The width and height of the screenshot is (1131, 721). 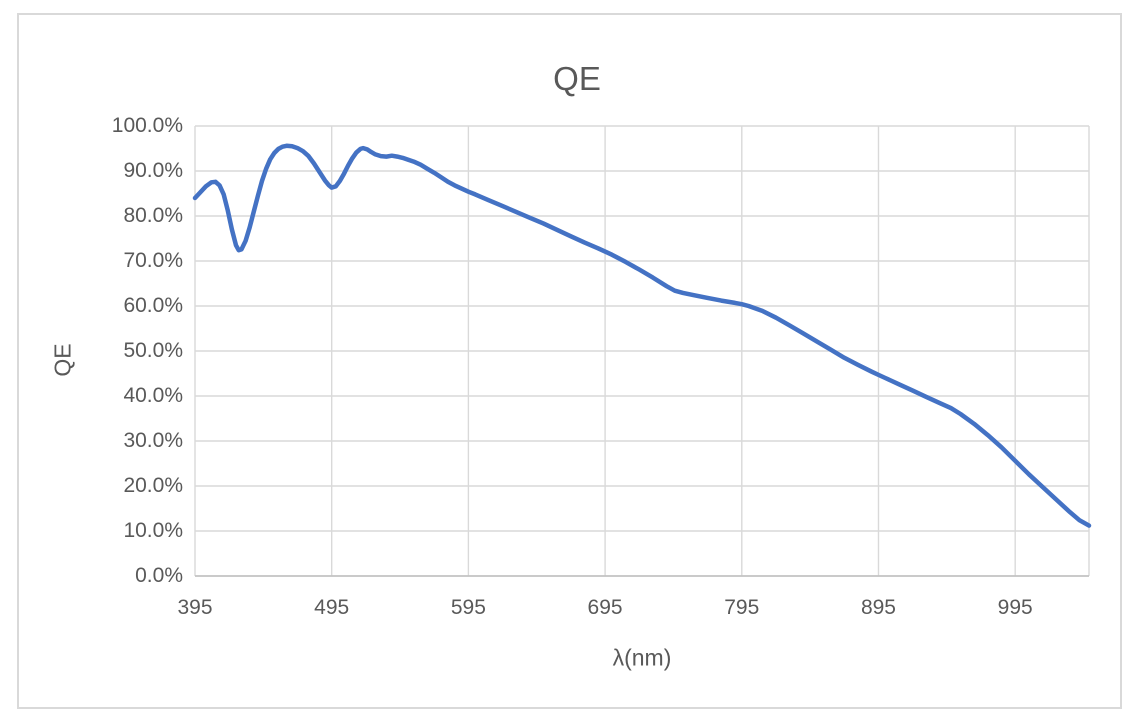 I want to click on y-tick-label: 60.0%, so click(x=153, y=305).